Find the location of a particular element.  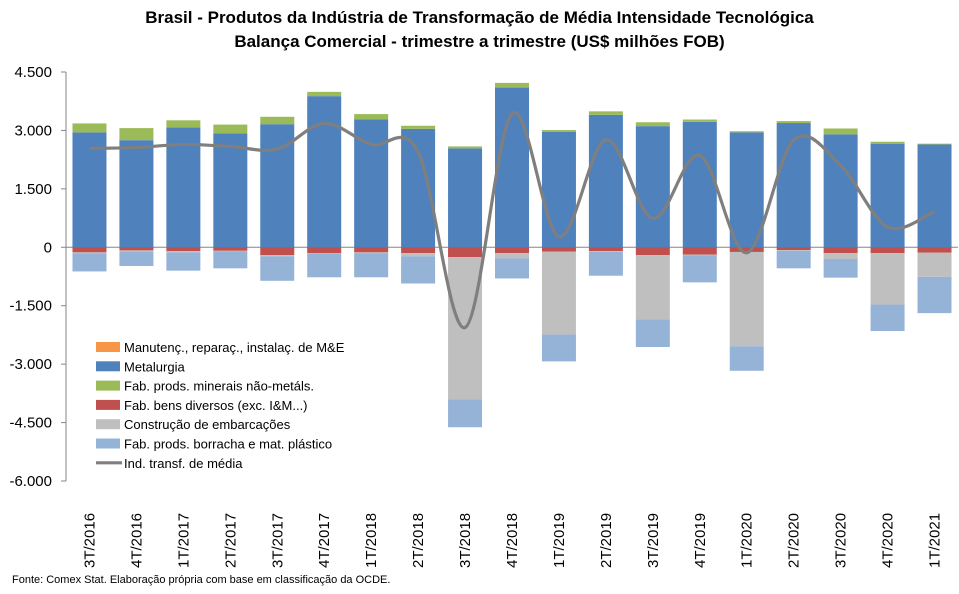

x-tick-label: 3T/2016 is located at coordinates (89, 540).